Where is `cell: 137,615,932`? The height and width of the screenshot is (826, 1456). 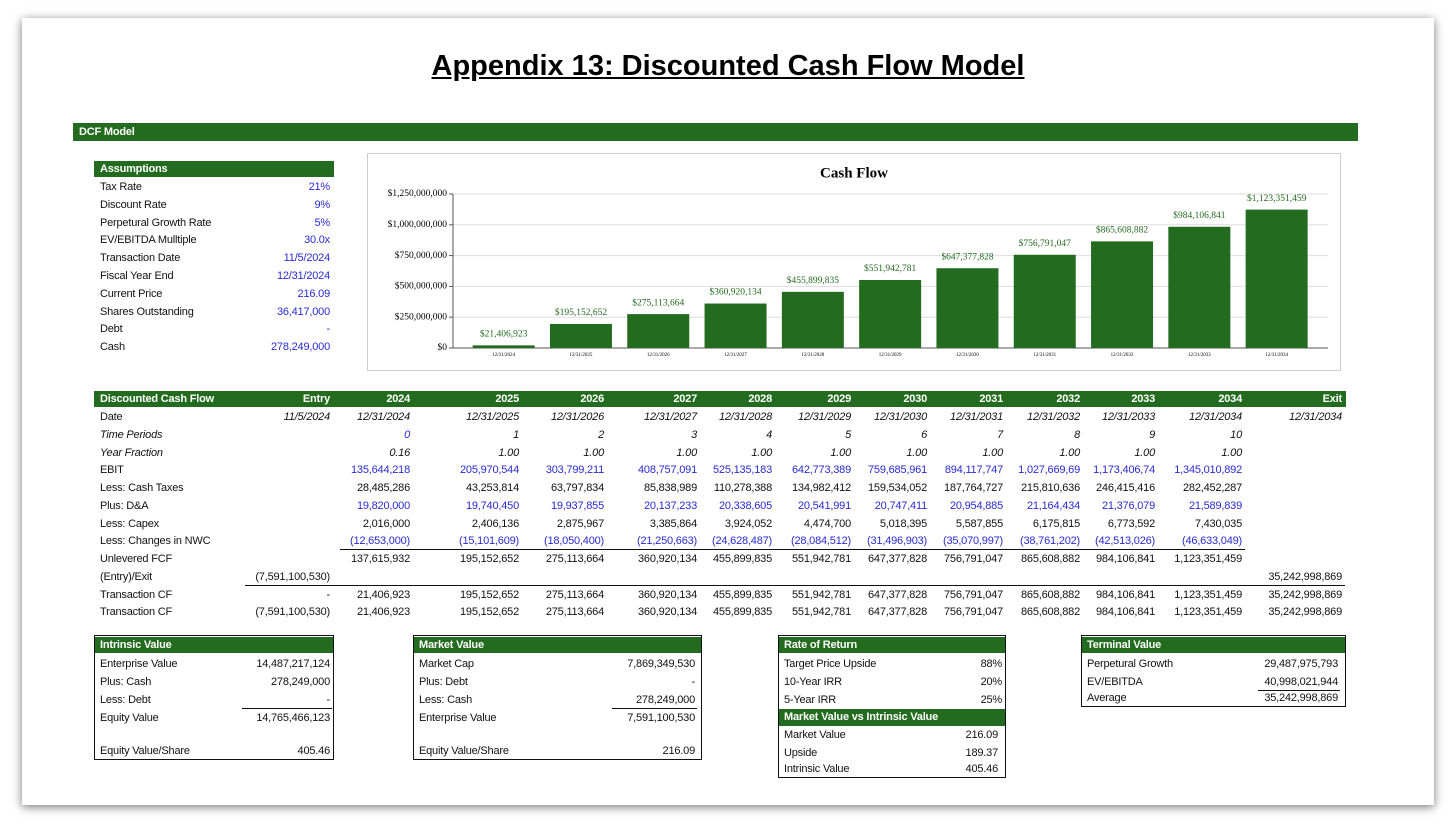
cell: 137,615,932 is located at coordinates (380, 559).